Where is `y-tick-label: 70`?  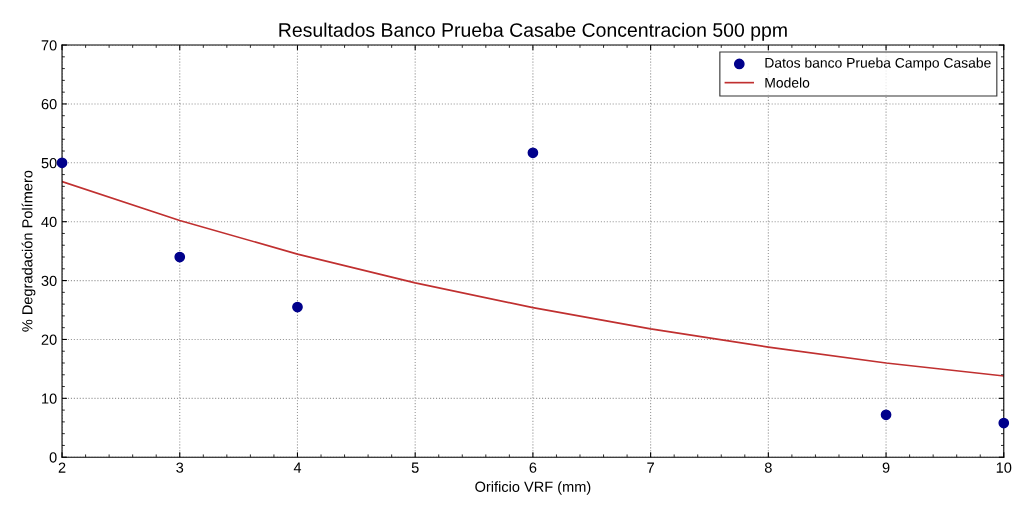 y-tick-label: 70 is located at coordinates (49, 45).